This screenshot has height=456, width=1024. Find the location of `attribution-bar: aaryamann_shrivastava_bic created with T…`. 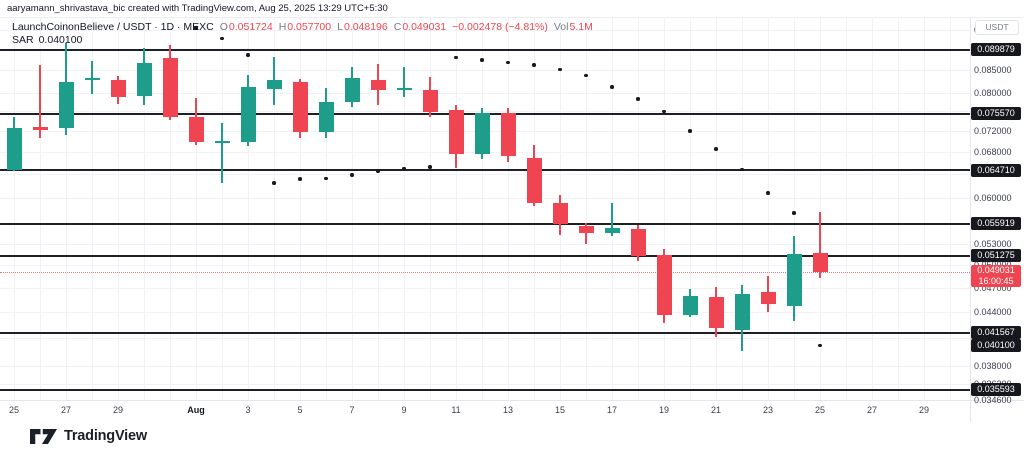

attribution-bar: aaryamann_shrivastava_bic created with T… is located at coordinates (512, 9).